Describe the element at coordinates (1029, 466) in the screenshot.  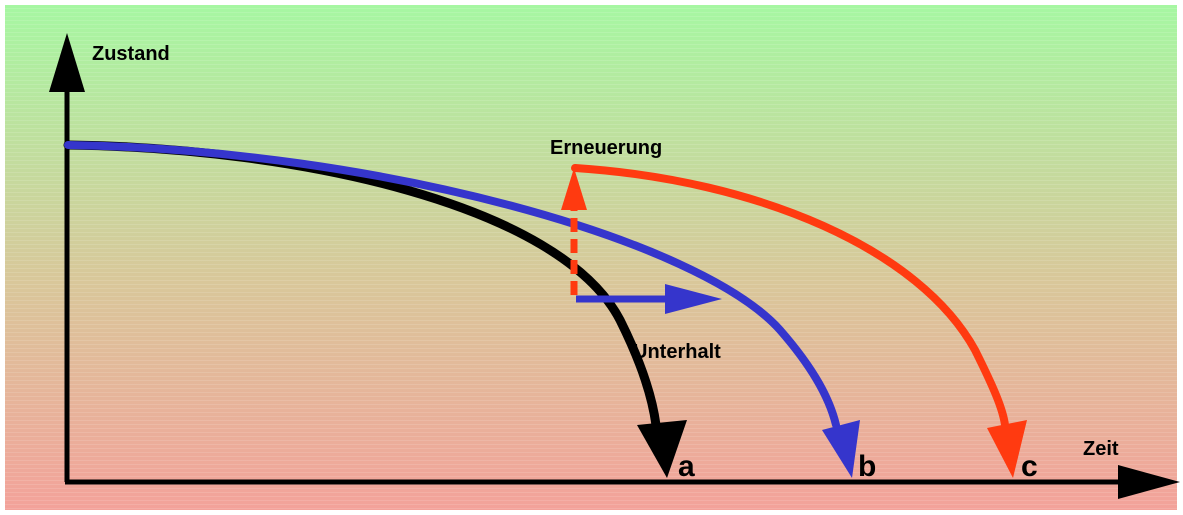
I see `curve-c-label: c` at that location.